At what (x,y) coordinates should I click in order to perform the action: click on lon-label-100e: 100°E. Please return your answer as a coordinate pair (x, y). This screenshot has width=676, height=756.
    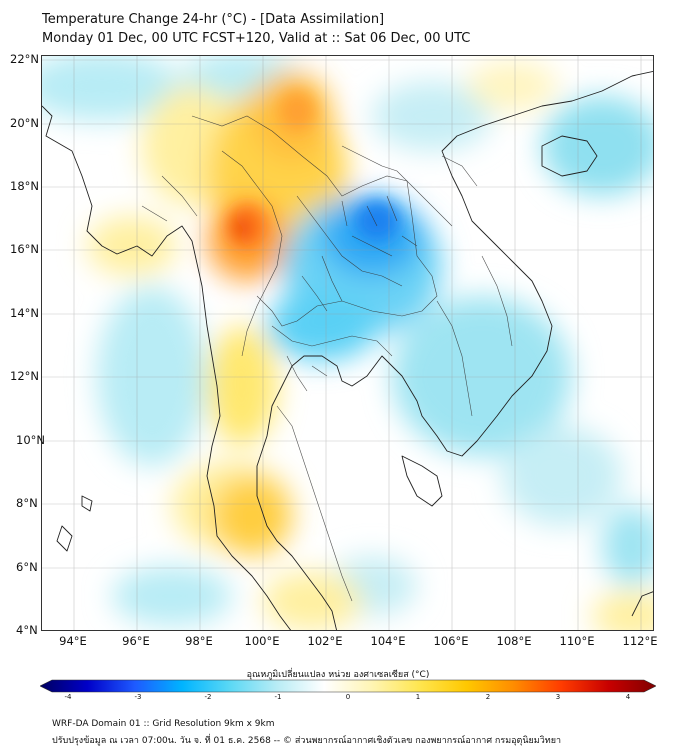
    Looking at the image, I should click on (262, 641).